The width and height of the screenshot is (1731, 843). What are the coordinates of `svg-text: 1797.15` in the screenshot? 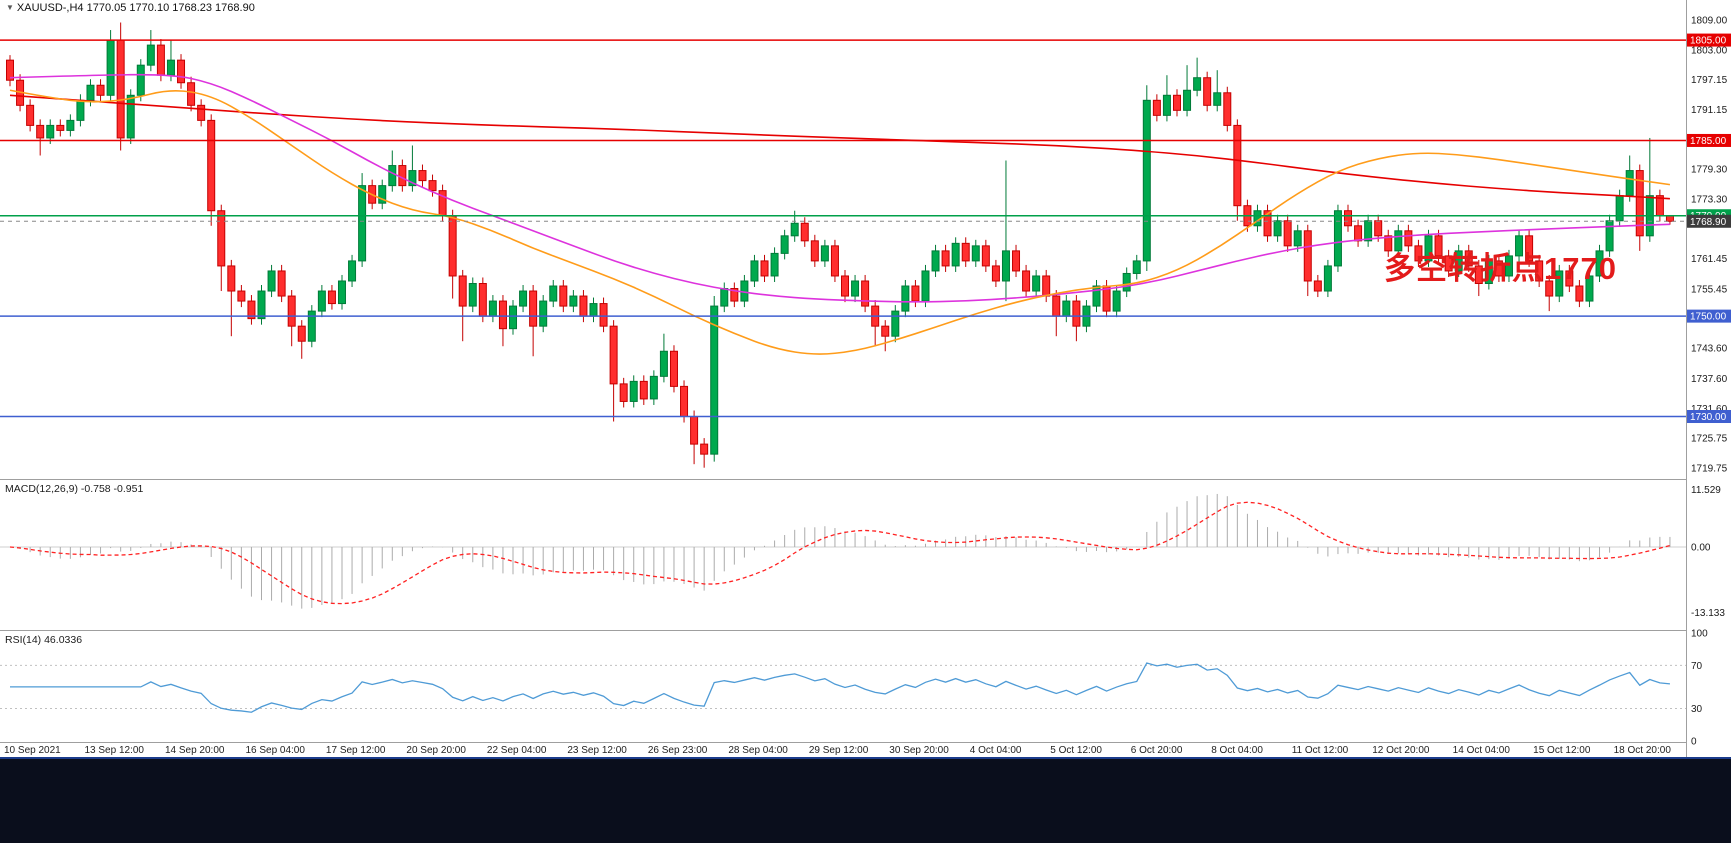 It's located at (1709, 80).